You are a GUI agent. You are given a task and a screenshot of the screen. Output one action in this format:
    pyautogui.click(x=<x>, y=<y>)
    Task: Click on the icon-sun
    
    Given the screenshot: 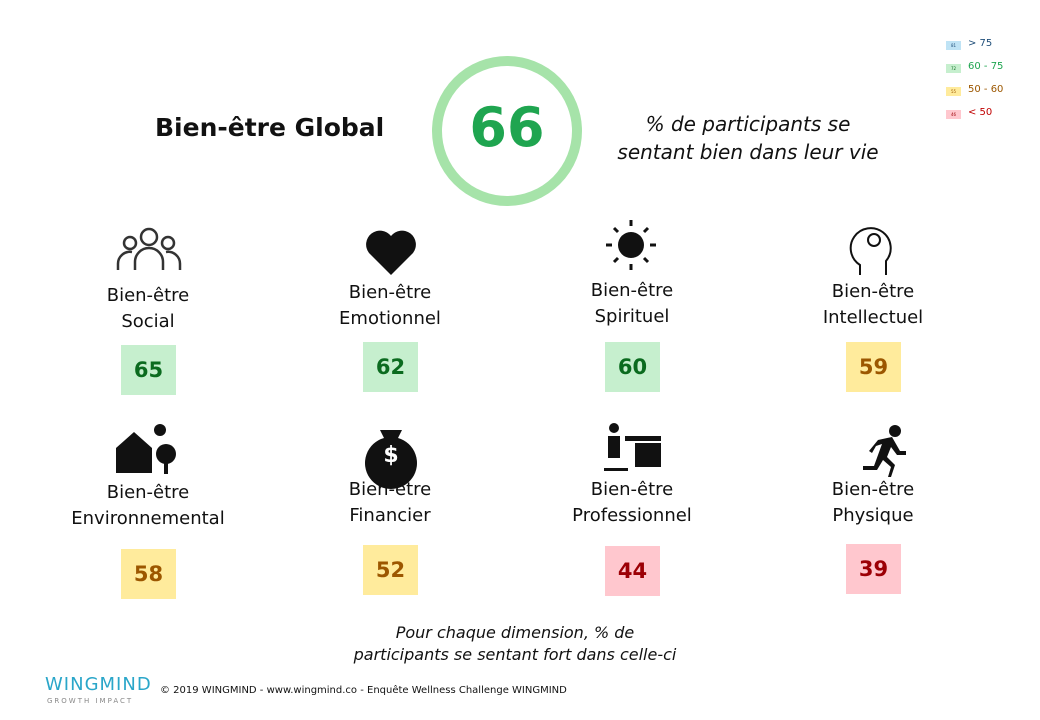 What is the action you would take?
    pyautogui.click(x=631, y=245)
    